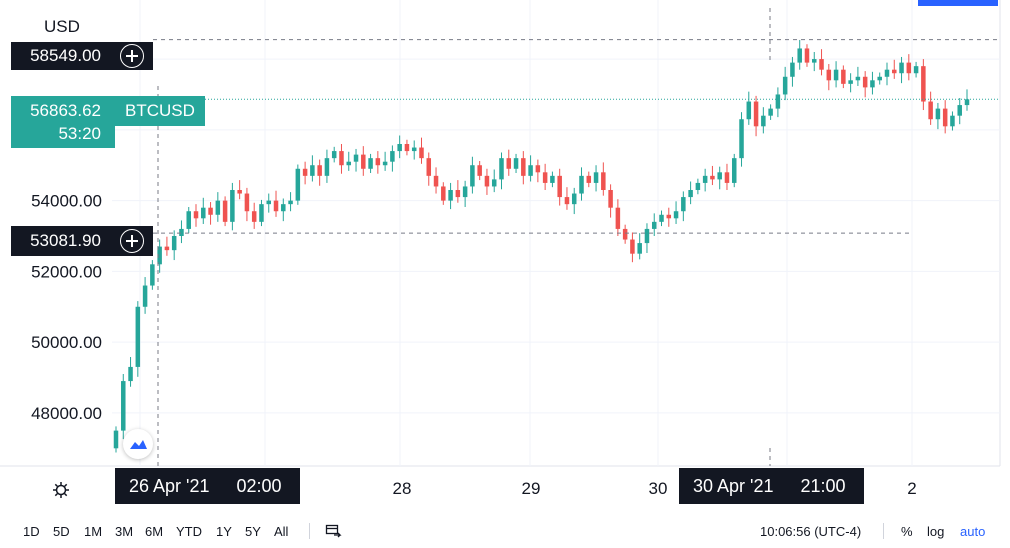  I want to click on x-tick-label: 28, so click(402, 488).